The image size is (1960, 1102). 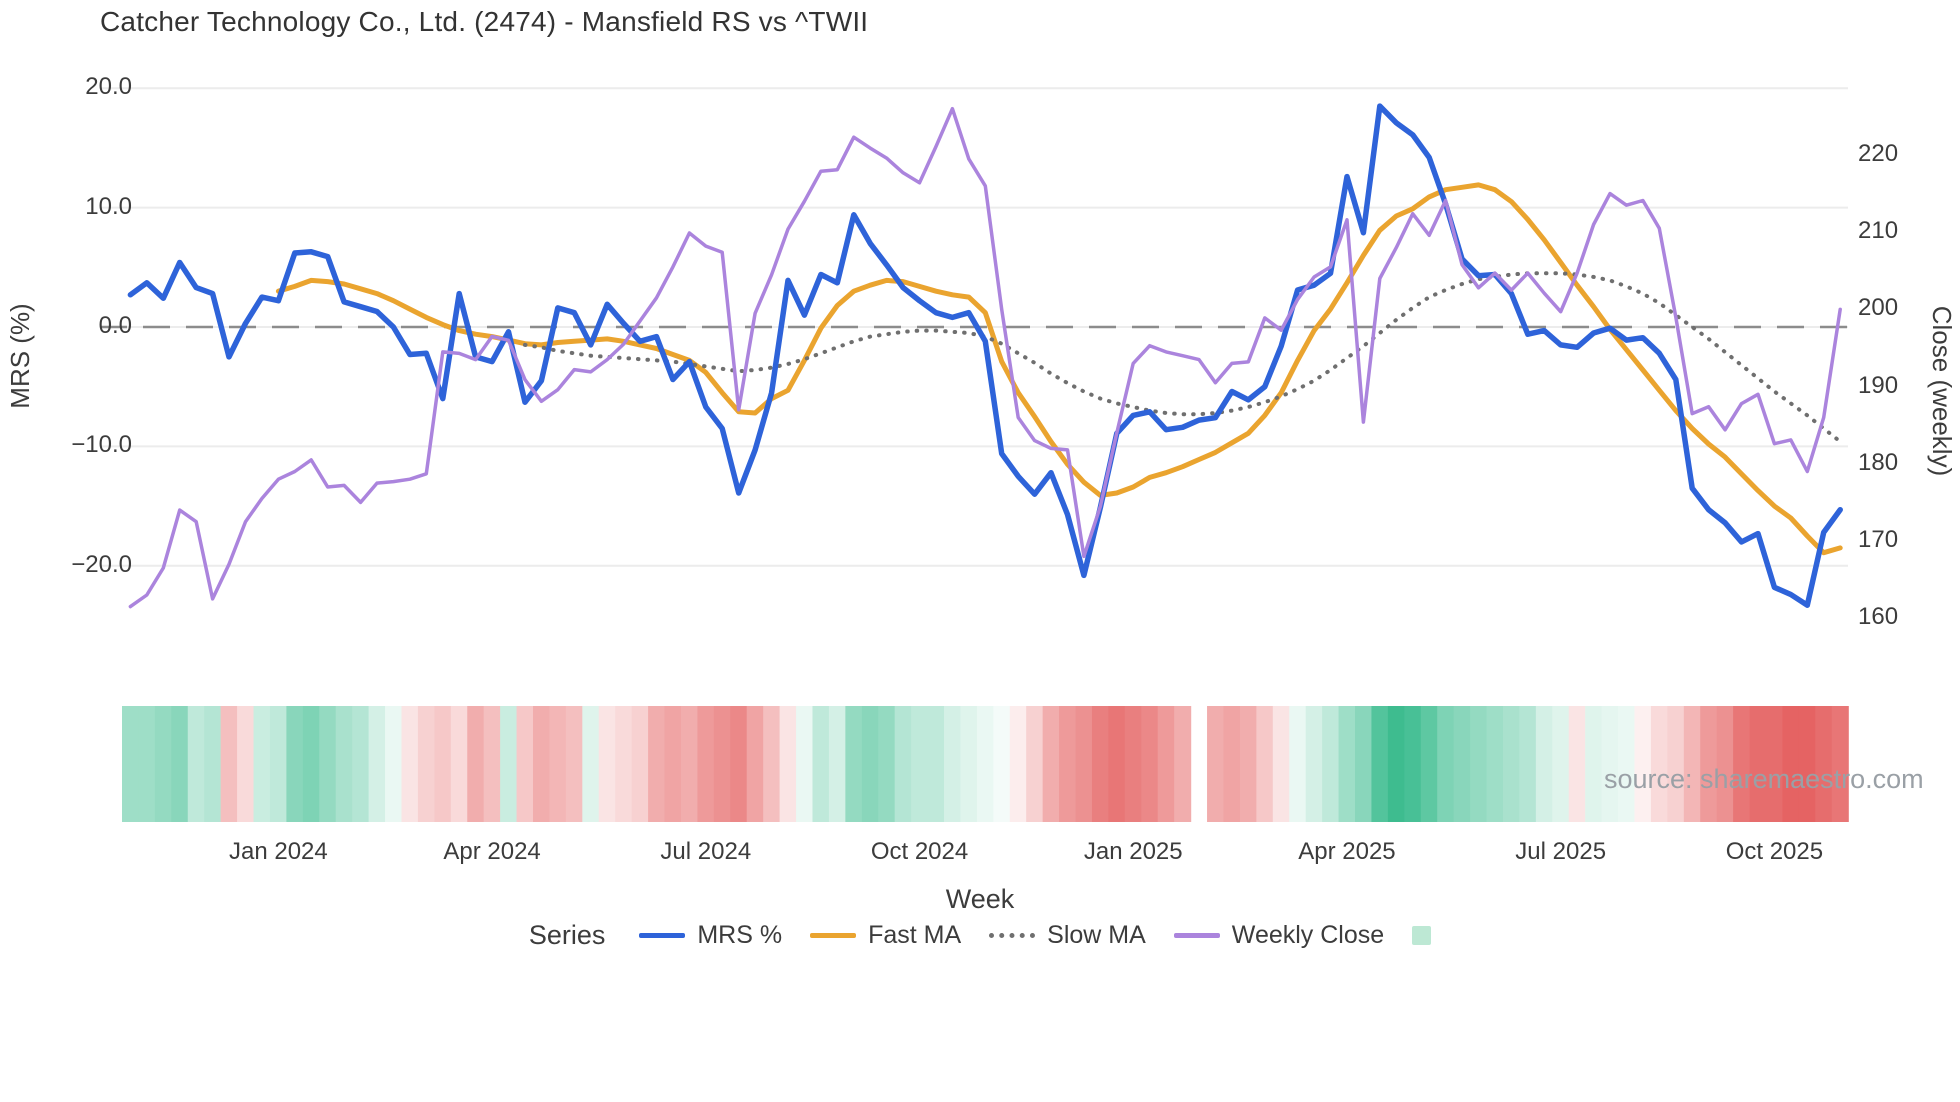 What do you see at coordinates (278, 851) in the screenshot?
I see `x-axis-tick-label: Jan 2024` at bounding box center [278, 851].